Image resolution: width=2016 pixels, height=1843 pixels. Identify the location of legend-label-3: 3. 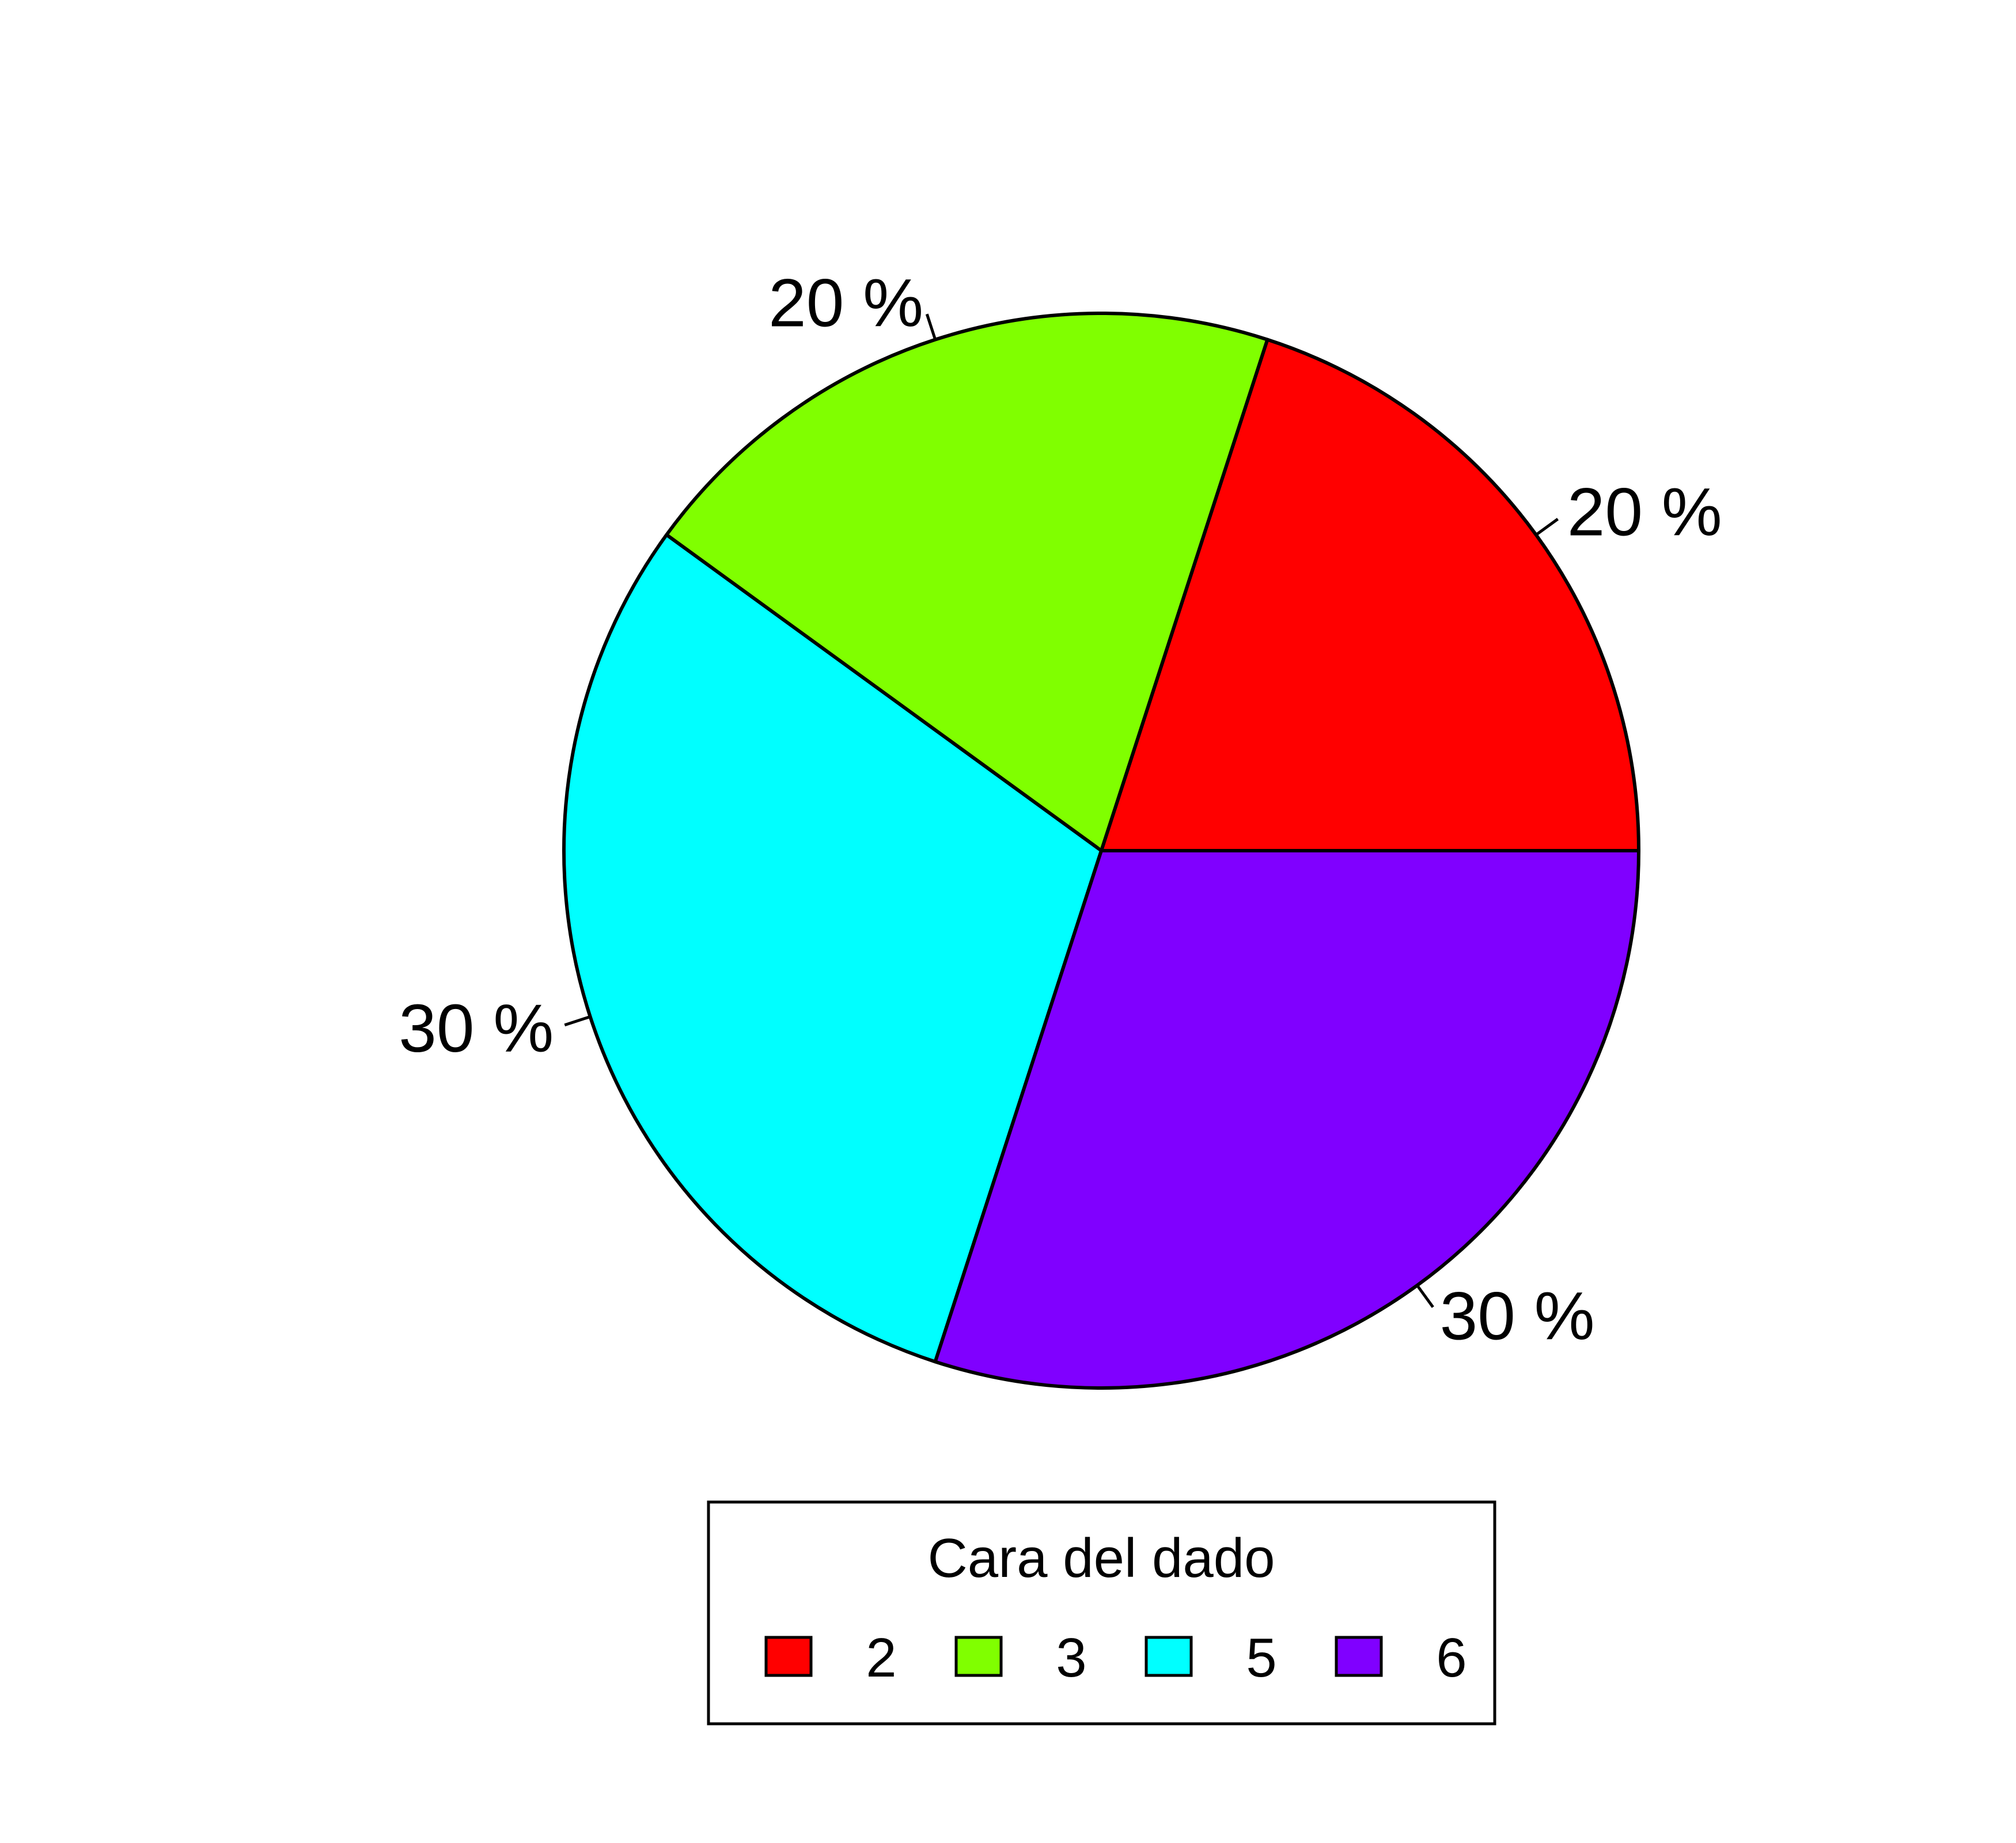
(1071, 1658).